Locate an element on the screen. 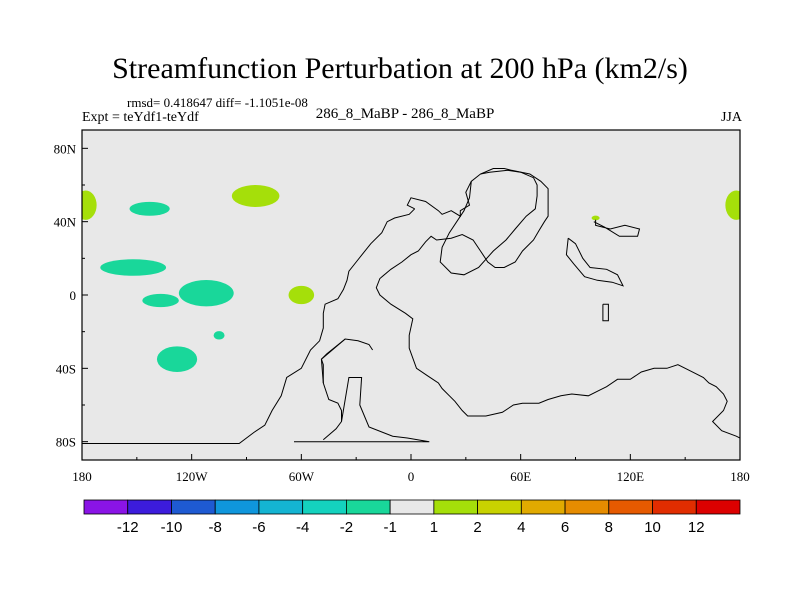  y-axis: 80N 40N 0 40S 80S is located at coordinates (71, 295).